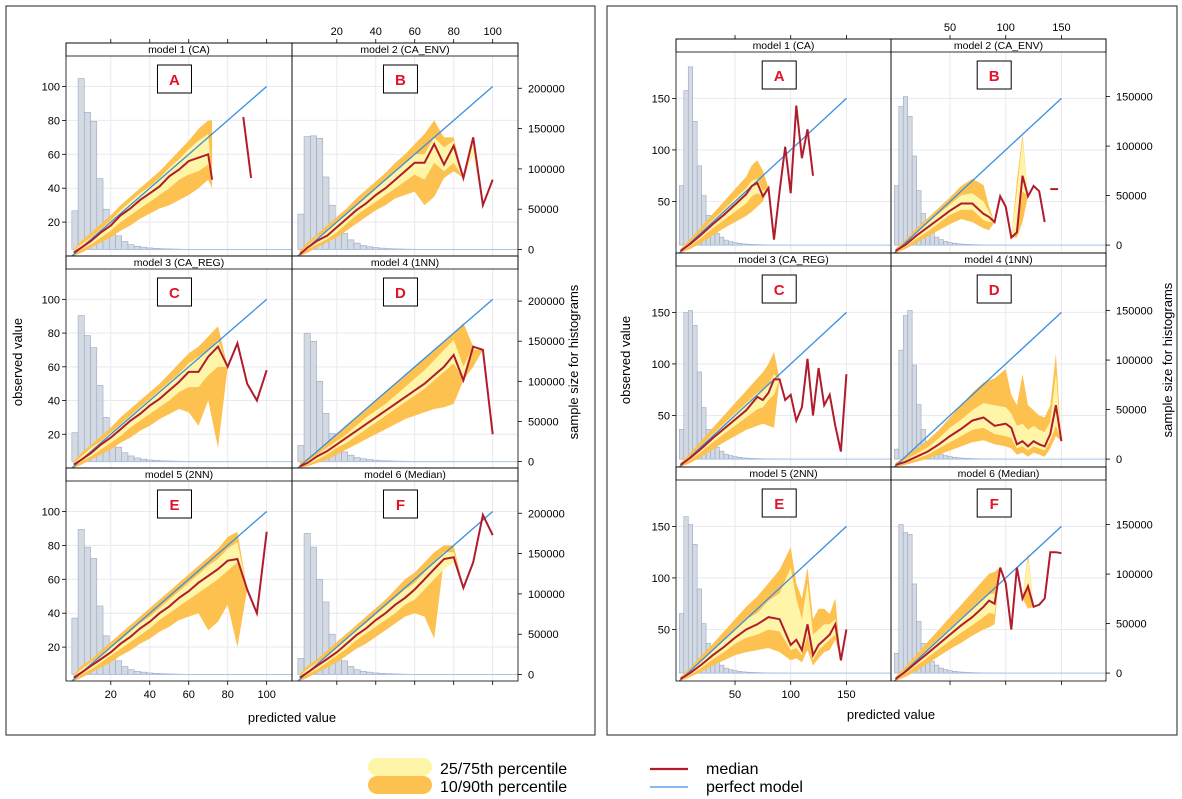  What do you see at coordinates (1167, 359) in the screenshot?
I see `y2-axis-title: sample size for histograms` at bounding box center [1167, 359].